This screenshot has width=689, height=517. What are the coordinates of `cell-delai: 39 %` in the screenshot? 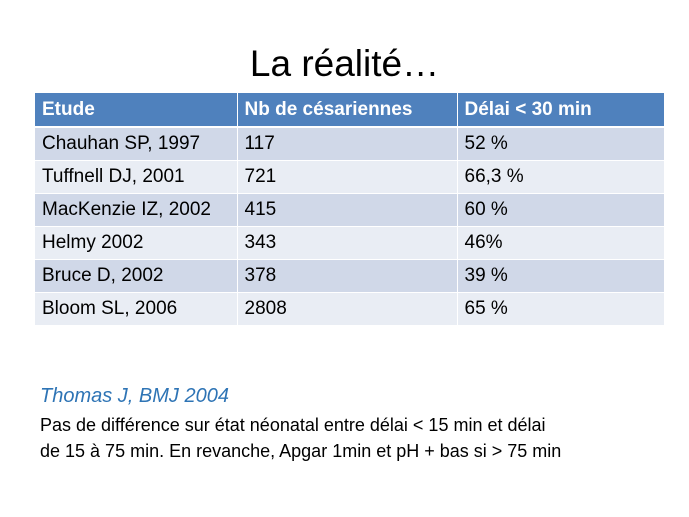 It's located at (560, 276).